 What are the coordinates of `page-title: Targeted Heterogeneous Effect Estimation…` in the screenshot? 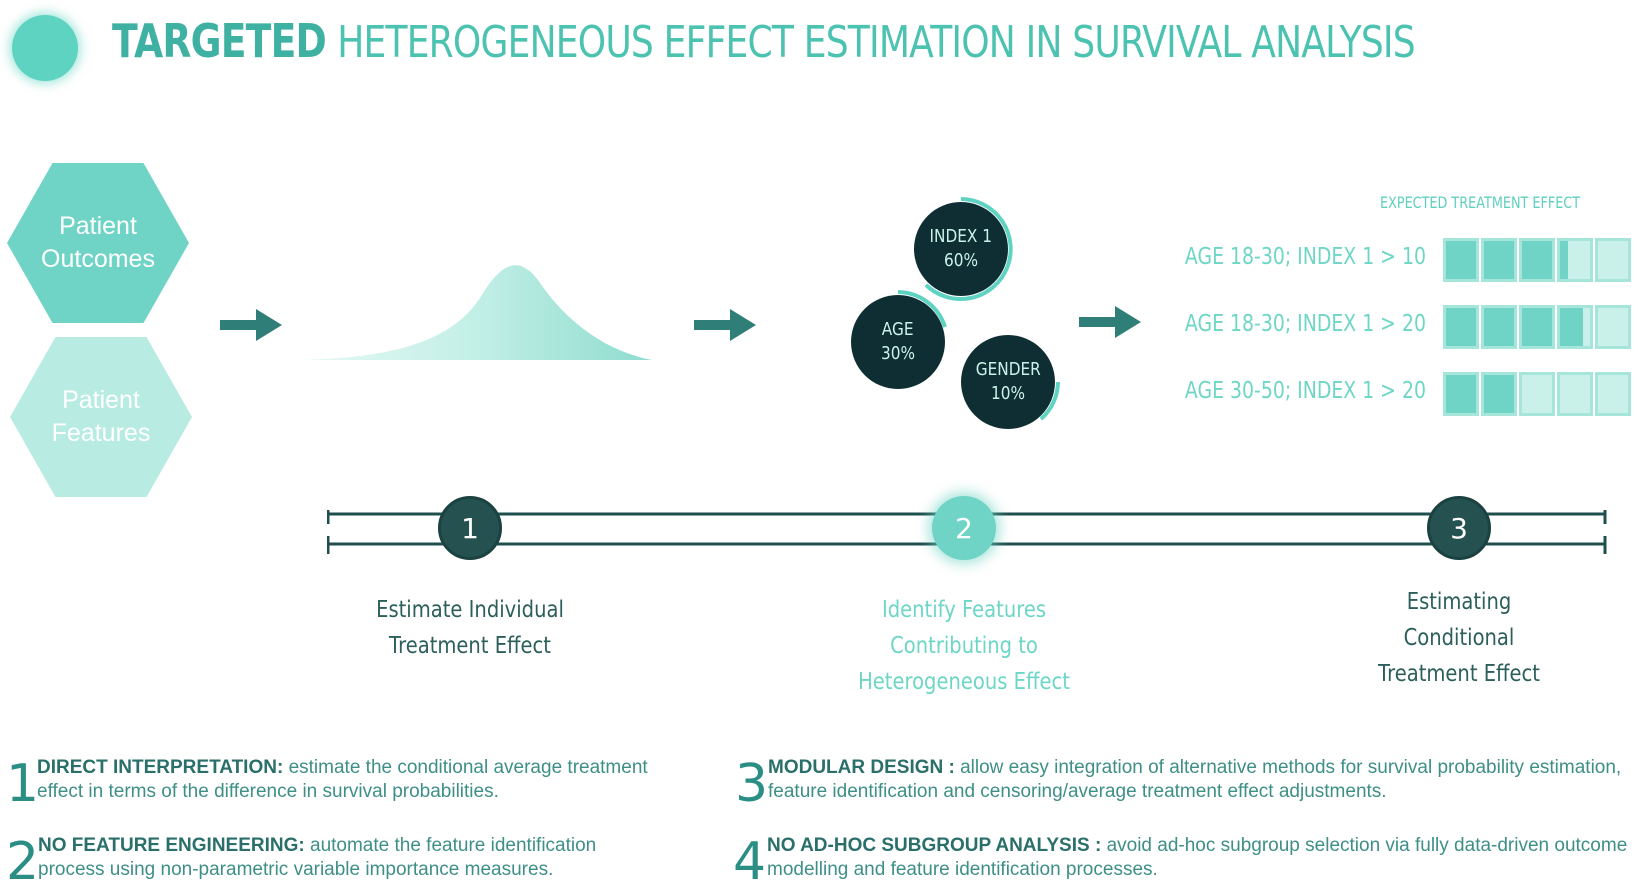 It's located at (764, 41).